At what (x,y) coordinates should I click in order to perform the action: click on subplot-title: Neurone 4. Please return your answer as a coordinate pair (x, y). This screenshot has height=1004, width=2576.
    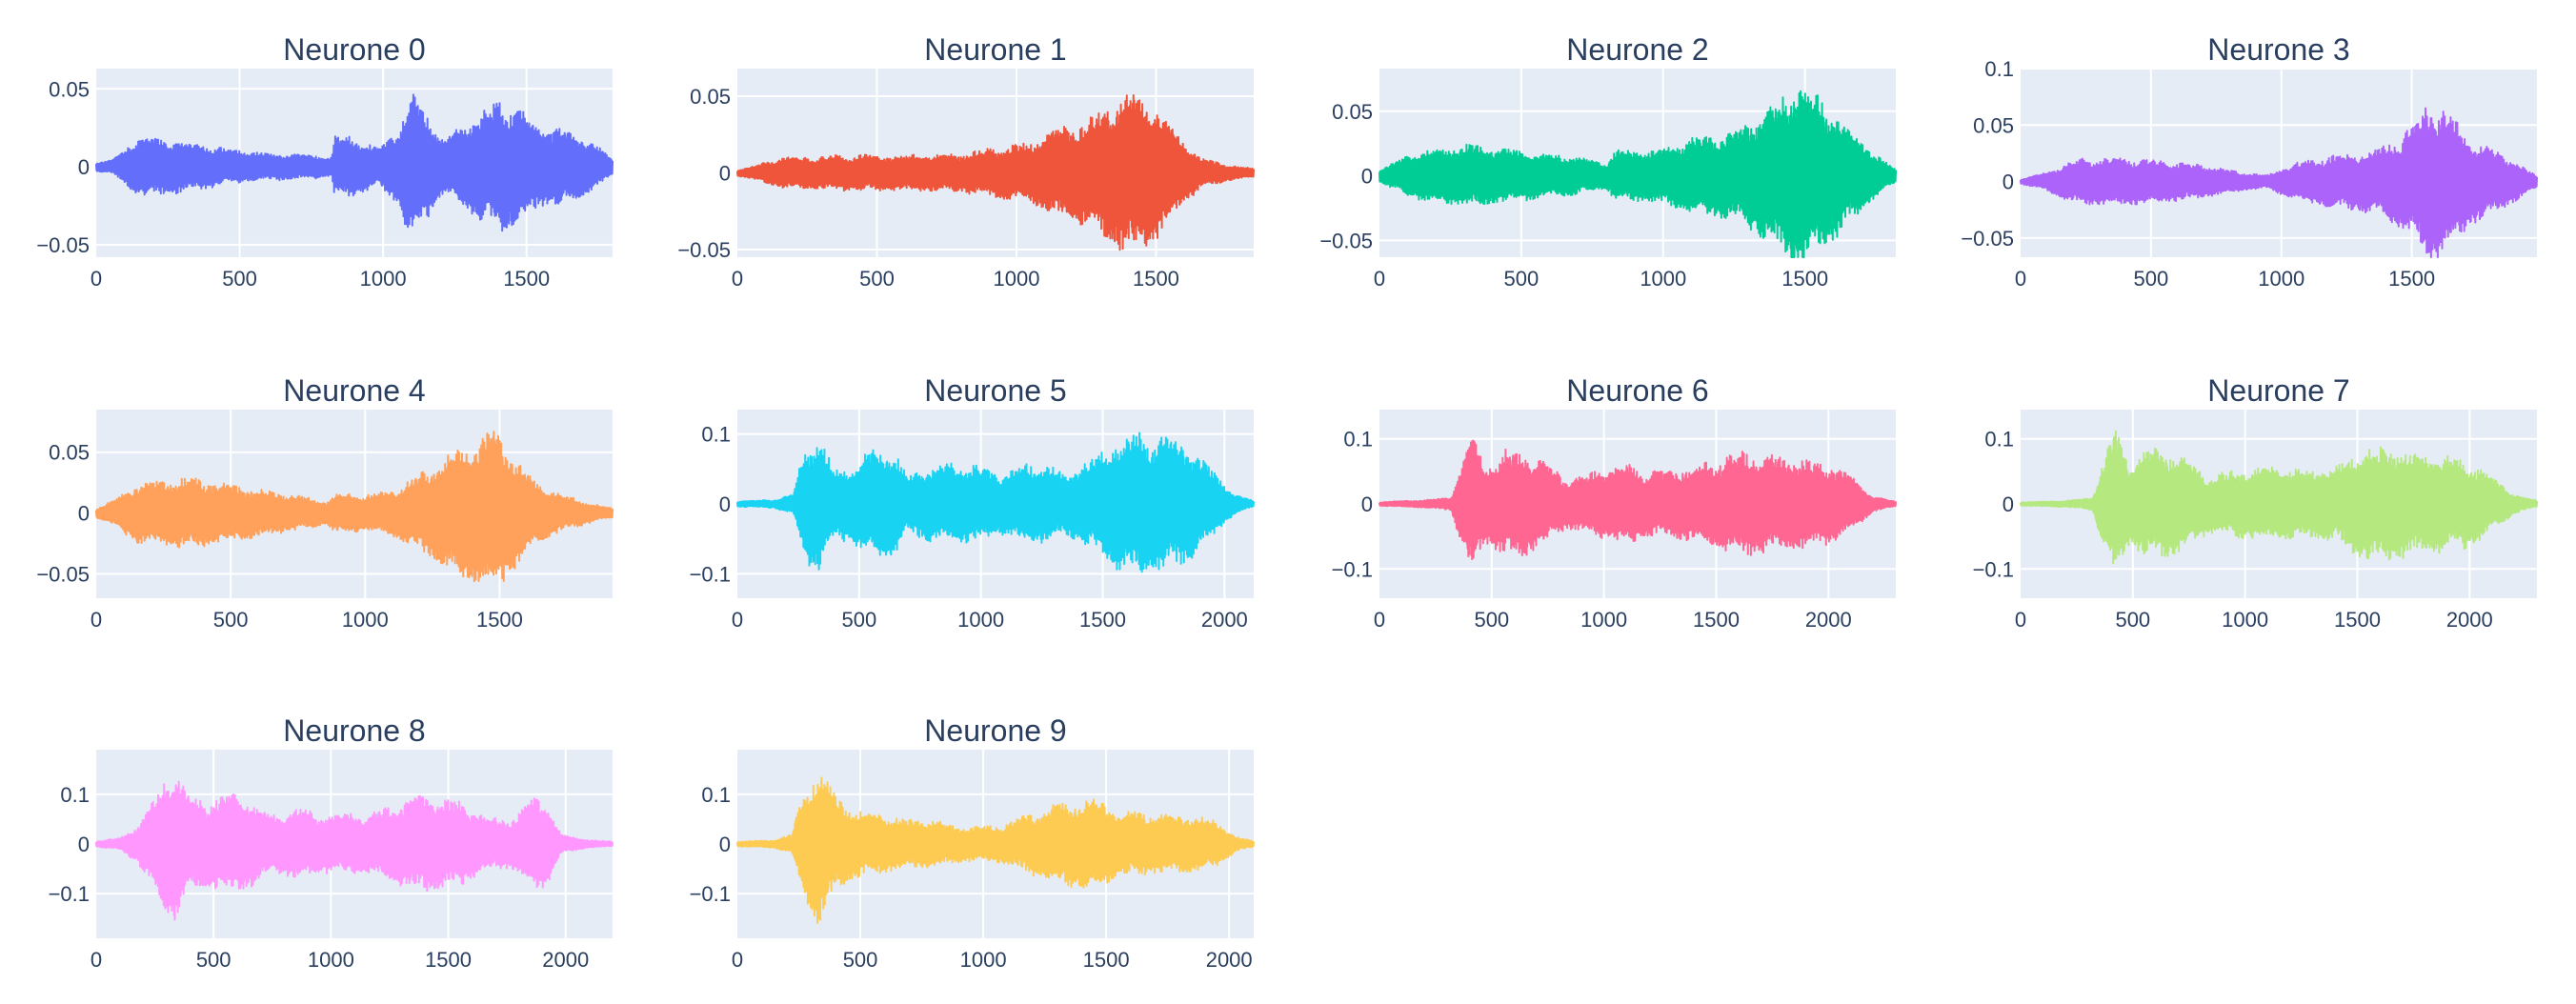
    Looking at the image, I should click on (354, 390).